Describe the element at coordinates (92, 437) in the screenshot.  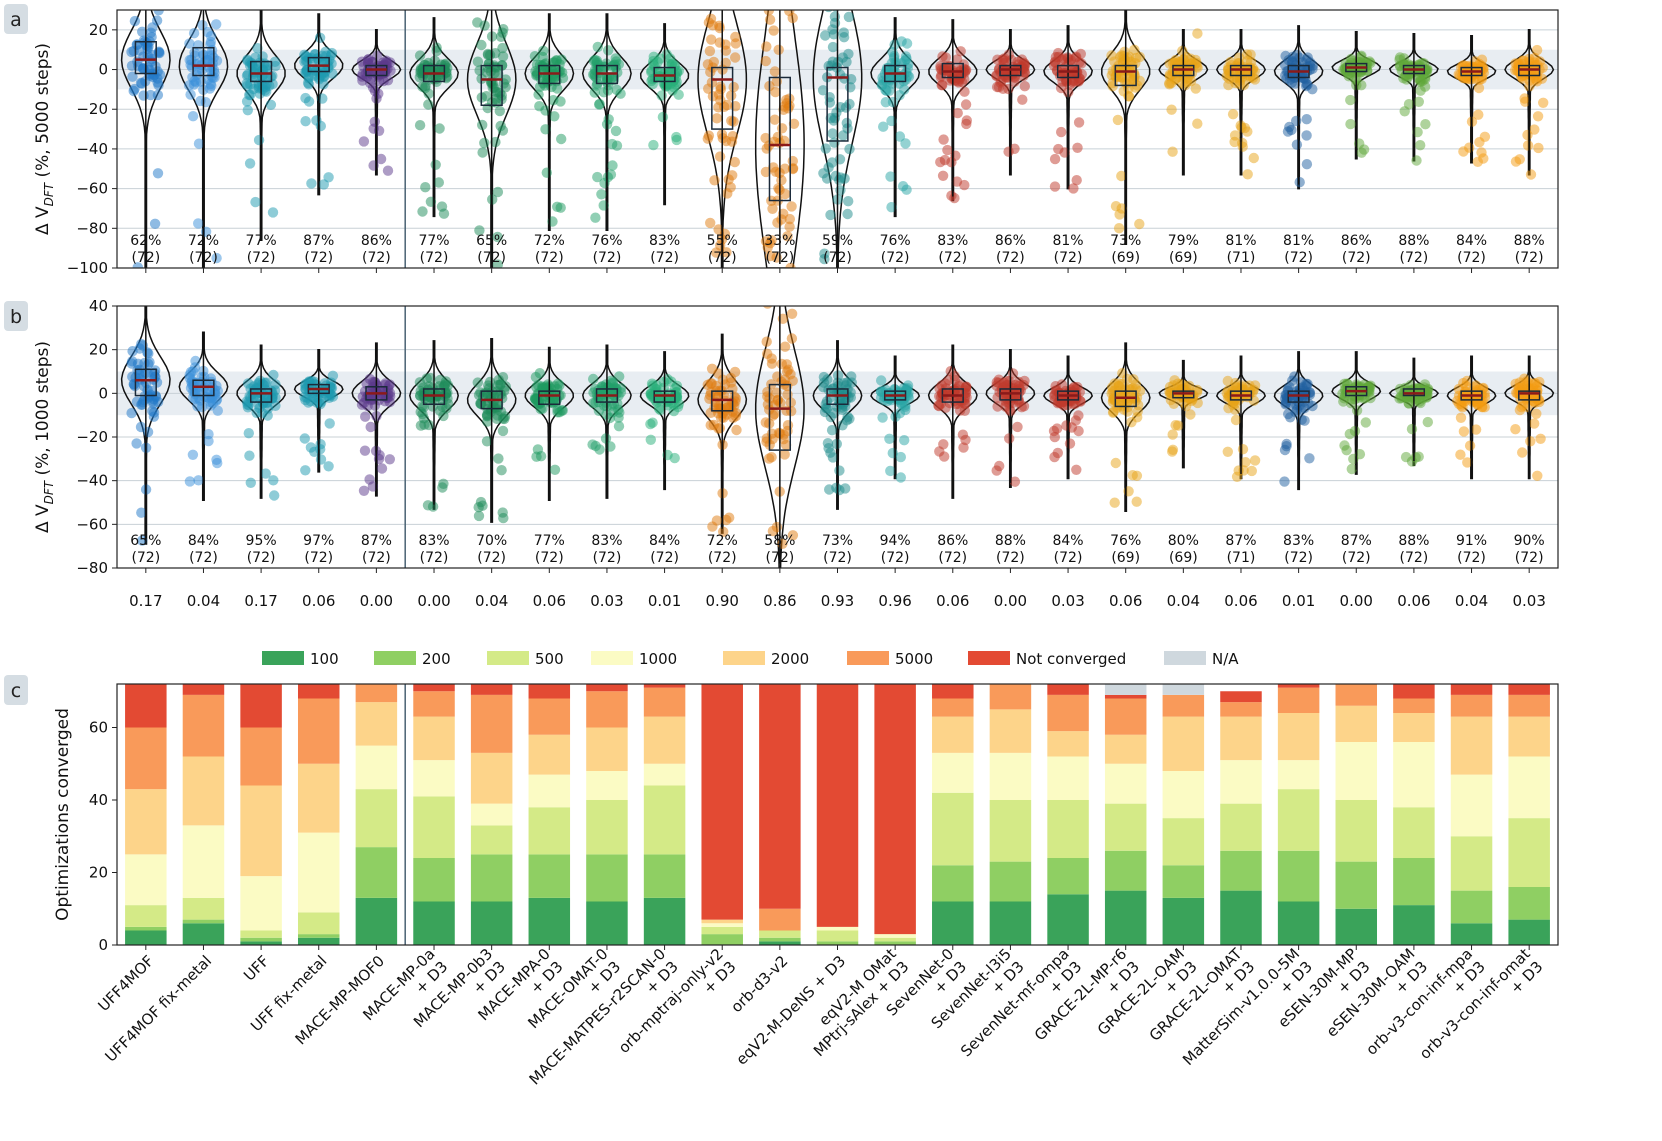
I see `y-tick-label: −20` at that location.